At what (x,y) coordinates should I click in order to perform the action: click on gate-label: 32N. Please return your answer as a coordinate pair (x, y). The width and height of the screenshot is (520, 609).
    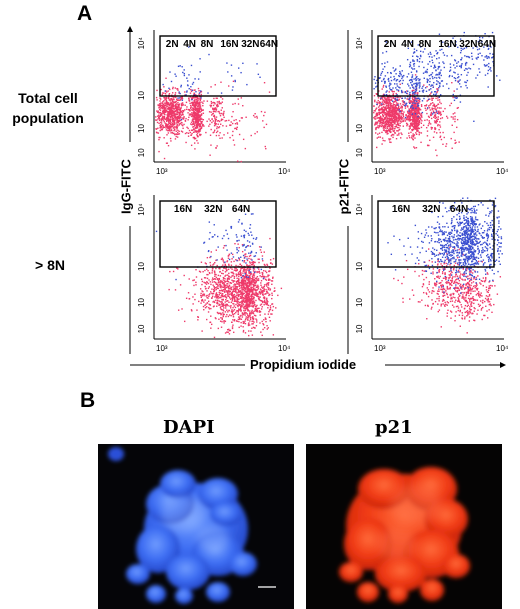
    Looking at the image, I should click on (213, 209).